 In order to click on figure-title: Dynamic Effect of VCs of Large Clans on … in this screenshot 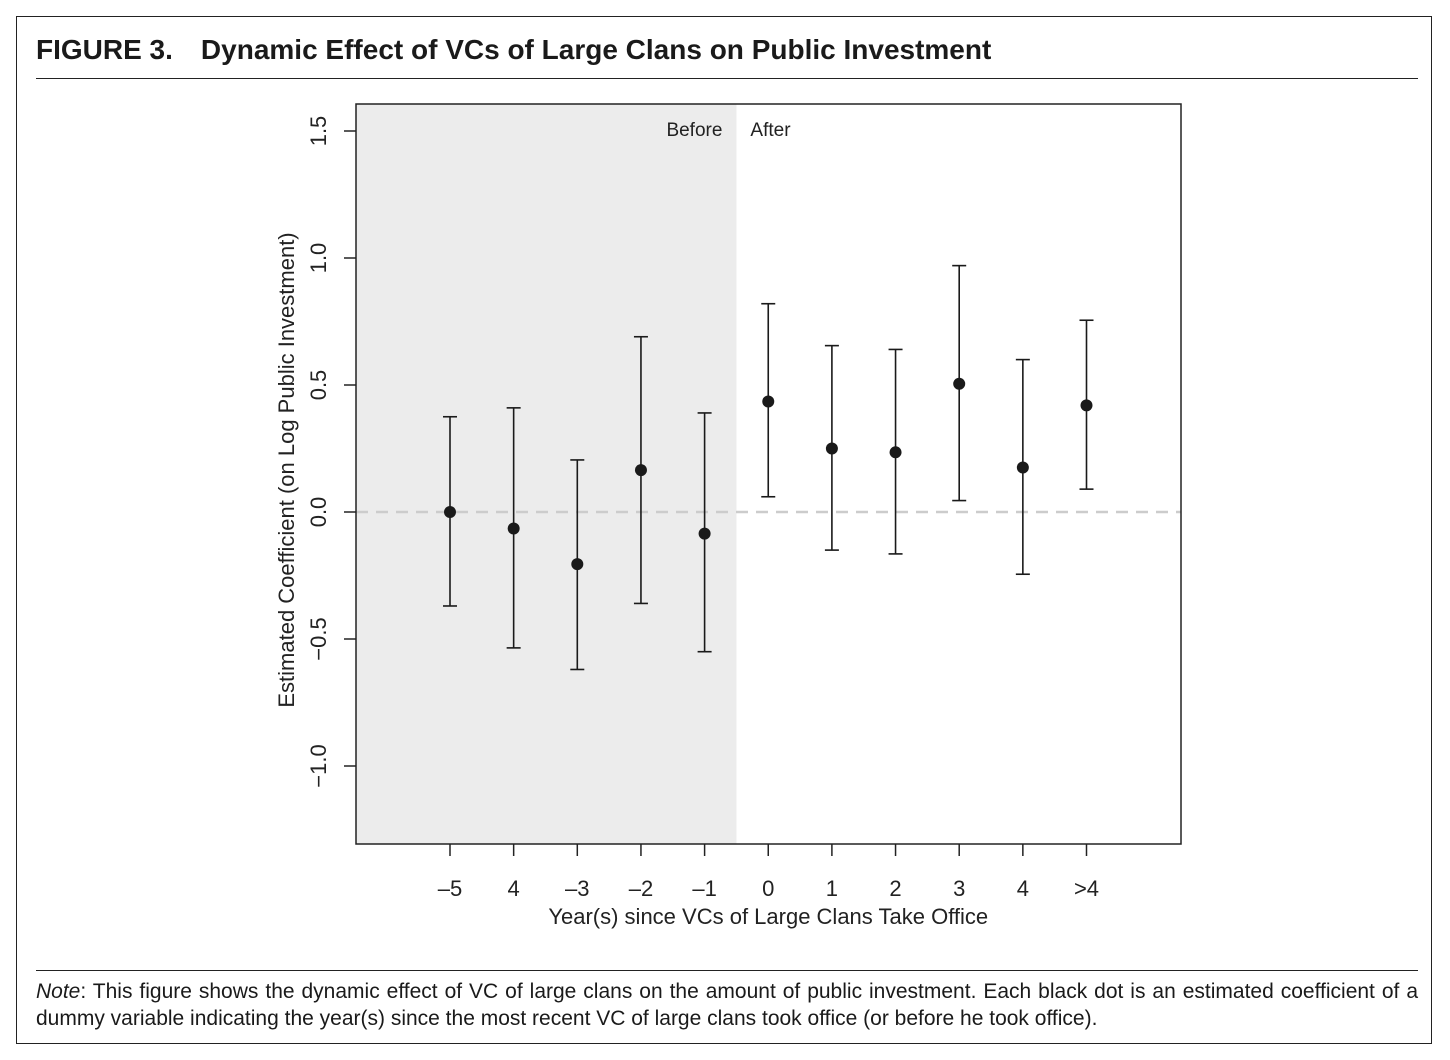, I will do `click(596, 49)`.